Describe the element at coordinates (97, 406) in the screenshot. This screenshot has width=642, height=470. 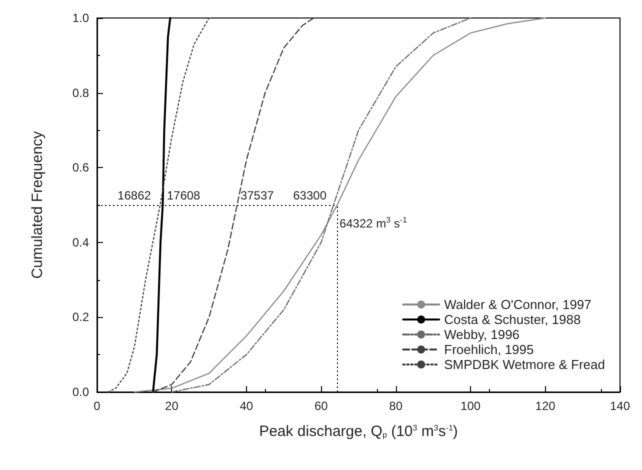
I see `x-tick-label: 0` at that location.